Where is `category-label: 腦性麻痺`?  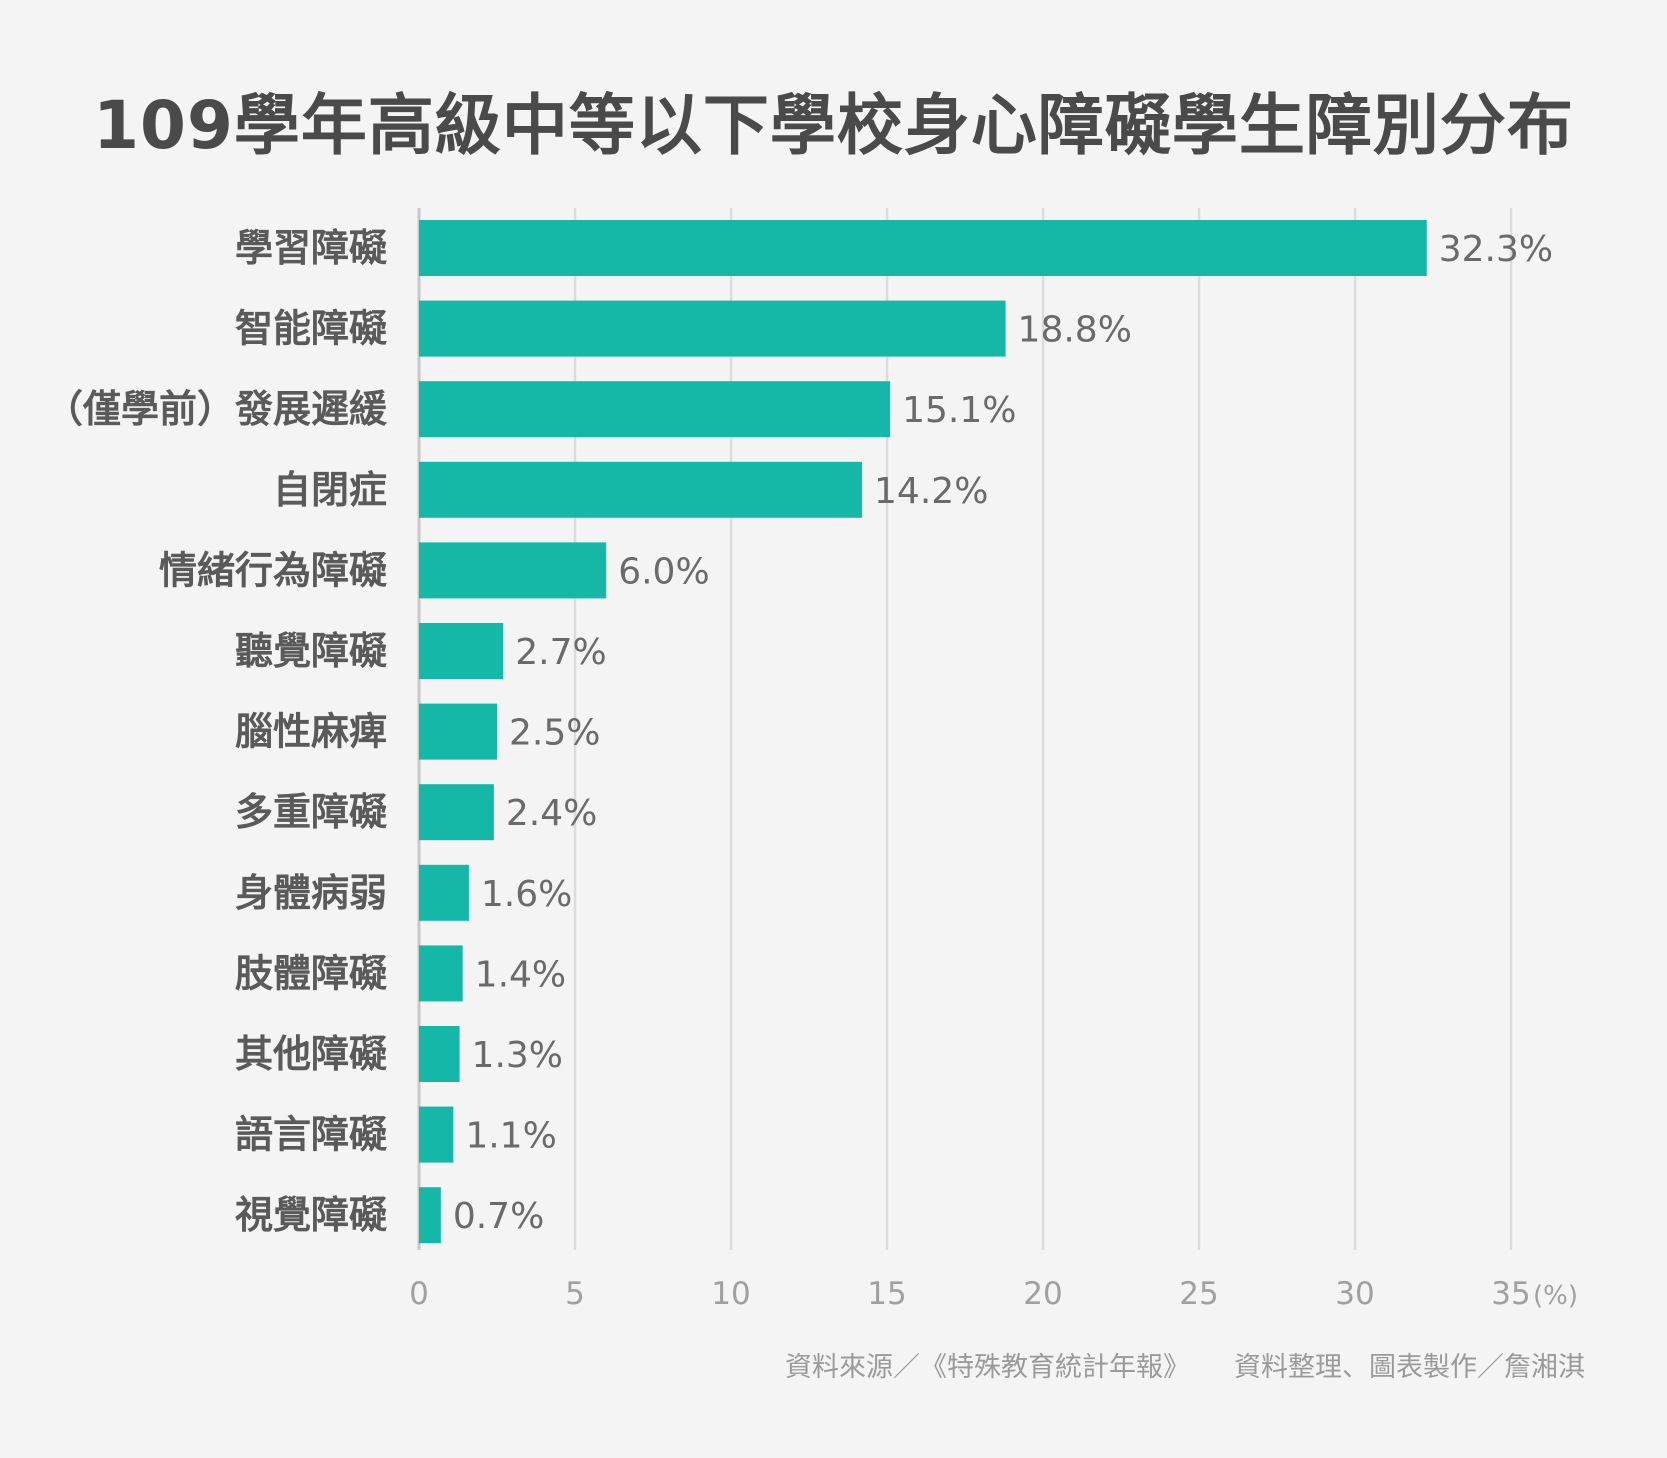
category-label: 腦性麻痺 is located at coordinates (311, 732).